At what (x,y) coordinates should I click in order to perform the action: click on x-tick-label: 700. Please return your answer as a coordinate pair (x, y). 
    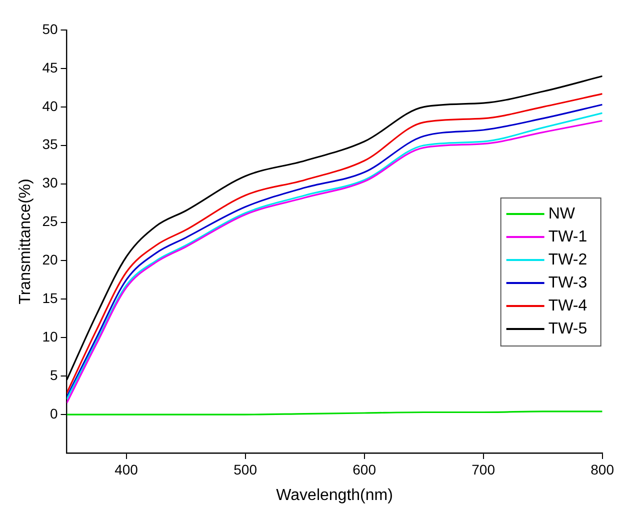
    Looking at the image, I should click on (484, 469).